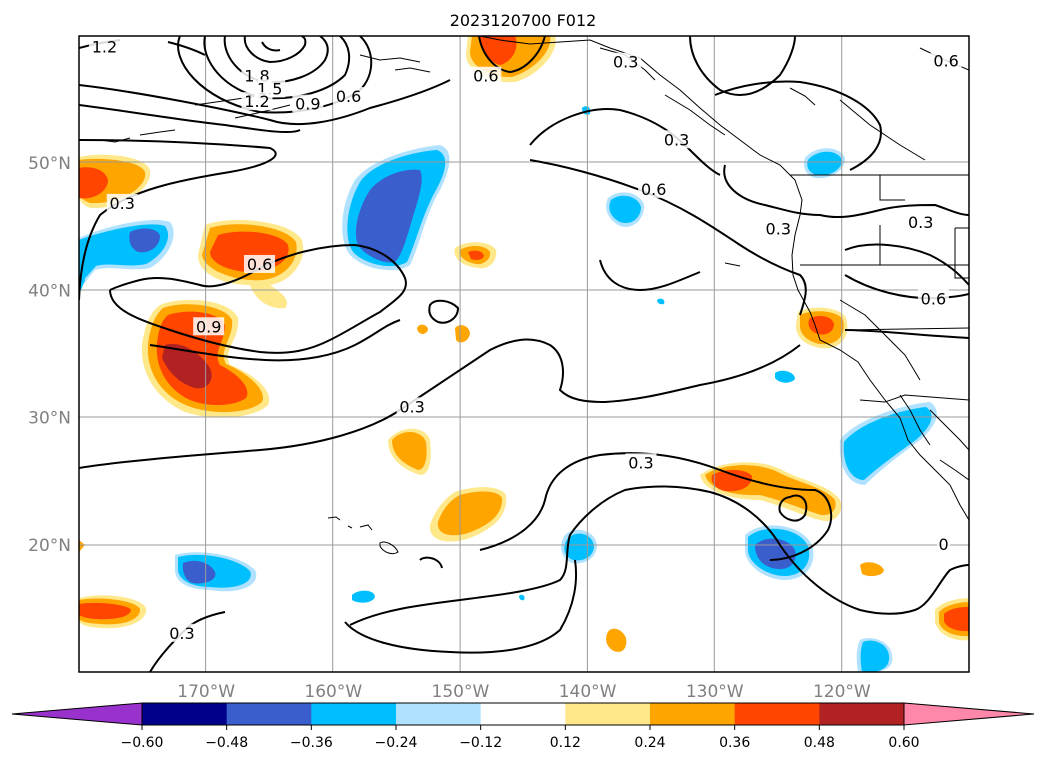 This screenshot has height=765, width=1047. I want to click on longitude-label: 130°W, so click(715, 692).